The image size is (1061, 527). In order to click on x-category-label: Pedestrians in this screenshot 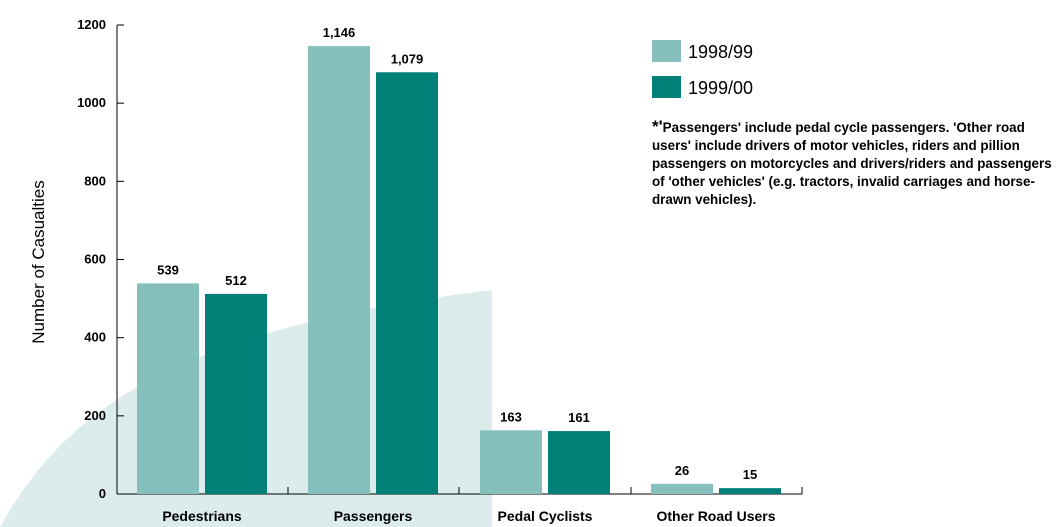, I will do `click(202, 516)`.